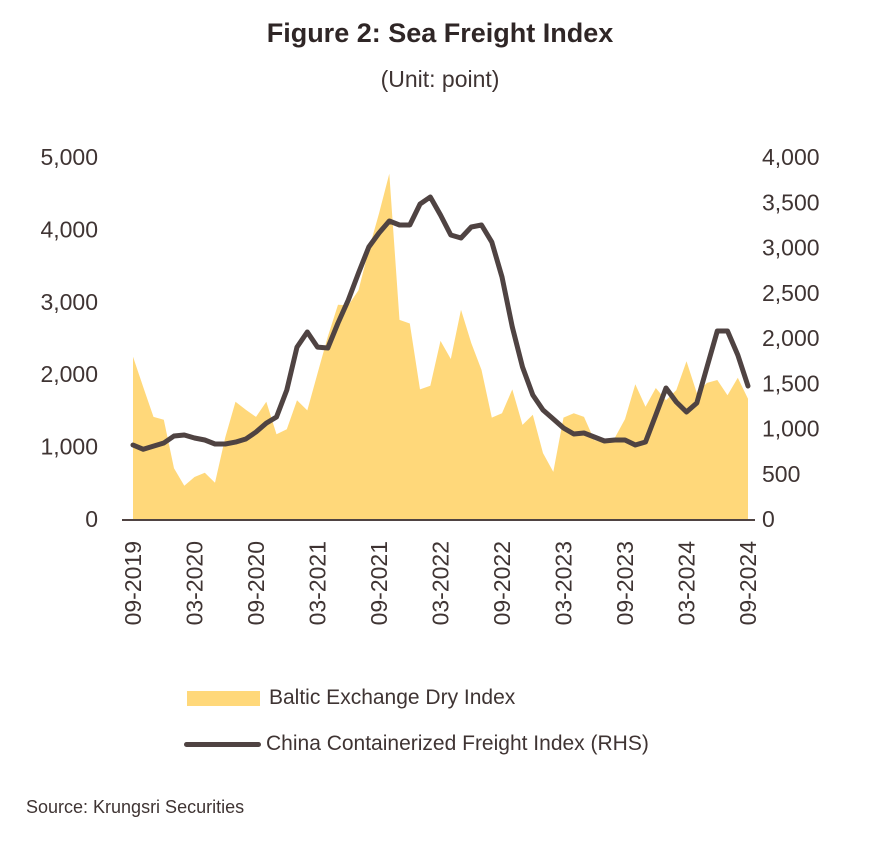 The height and width of the screenshot is (851, 870). Describe the element at coordinates (502, 583) in the screenshot. I see `x-tick-label: 09-2022` at that location.